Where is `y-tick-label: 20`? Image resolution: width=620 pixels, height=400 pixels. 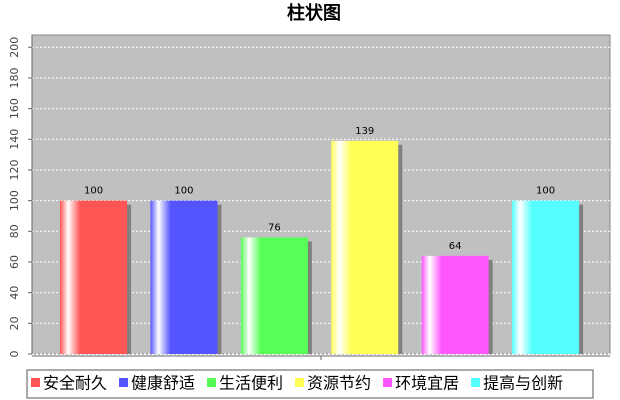
y-tick-label: 20 is located at coordinates (14, 323).